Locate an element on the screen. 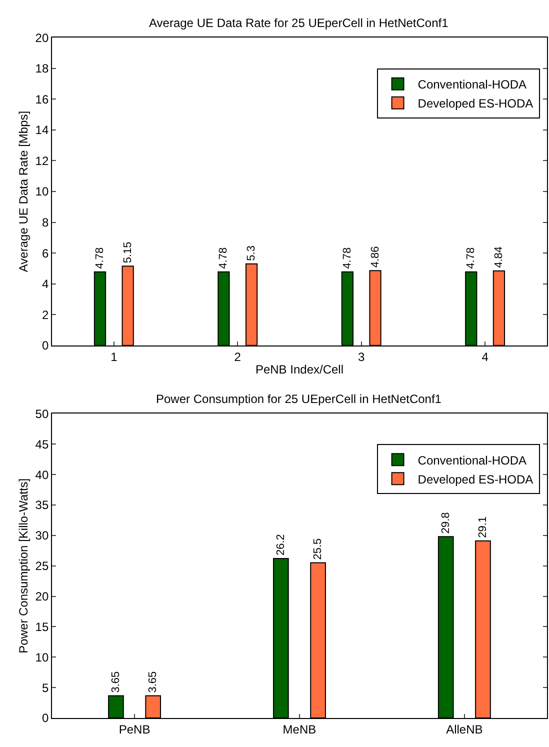 The height and width of the screenshot is (747, 549). y-axis-title: Power Consumption [Killo-Watts] is located at coordinates (23, 566).